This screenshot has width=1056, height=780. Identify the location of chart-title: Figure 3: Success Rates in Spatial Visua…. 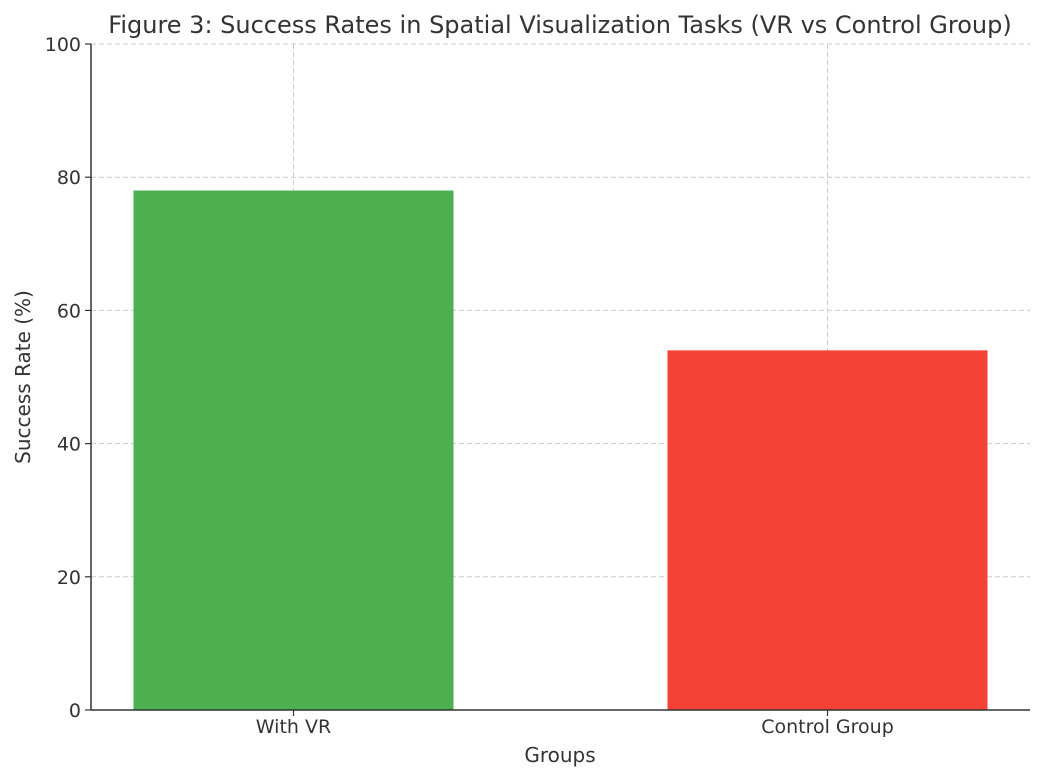
(559, 25).